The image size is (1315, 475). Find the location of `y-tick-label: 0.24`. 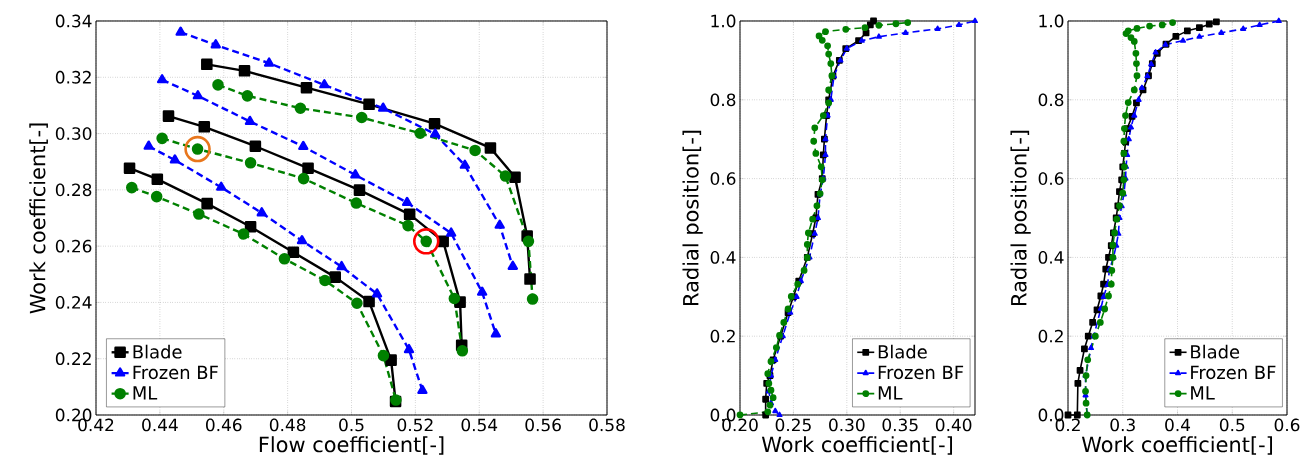

y-tick-label: 0.24 is located at coordinates (73, 302).